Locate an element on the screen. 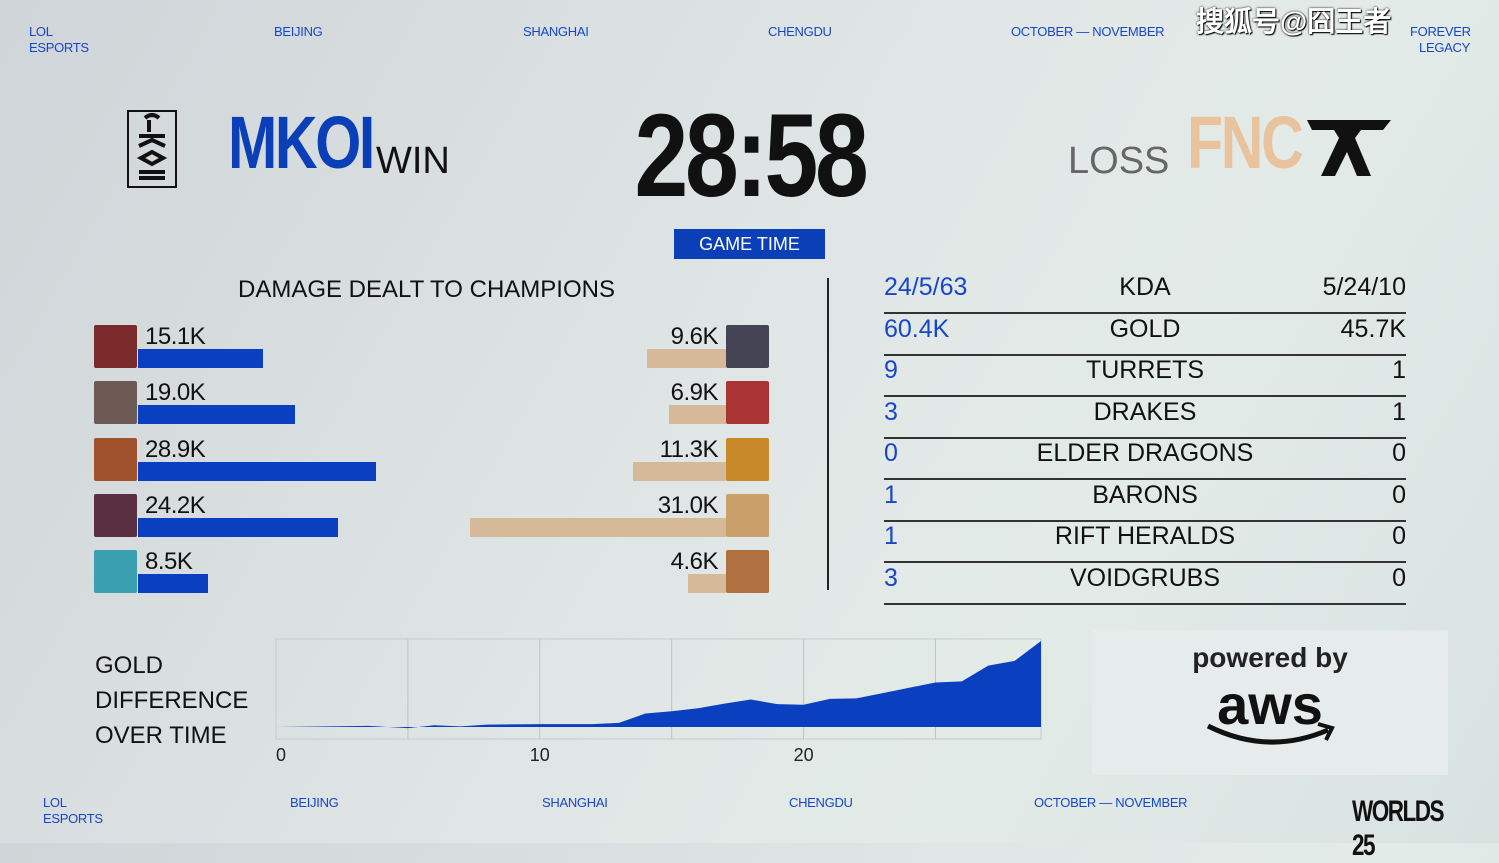  right-damage-value: 4.6K is located at coordinates (694, 562).